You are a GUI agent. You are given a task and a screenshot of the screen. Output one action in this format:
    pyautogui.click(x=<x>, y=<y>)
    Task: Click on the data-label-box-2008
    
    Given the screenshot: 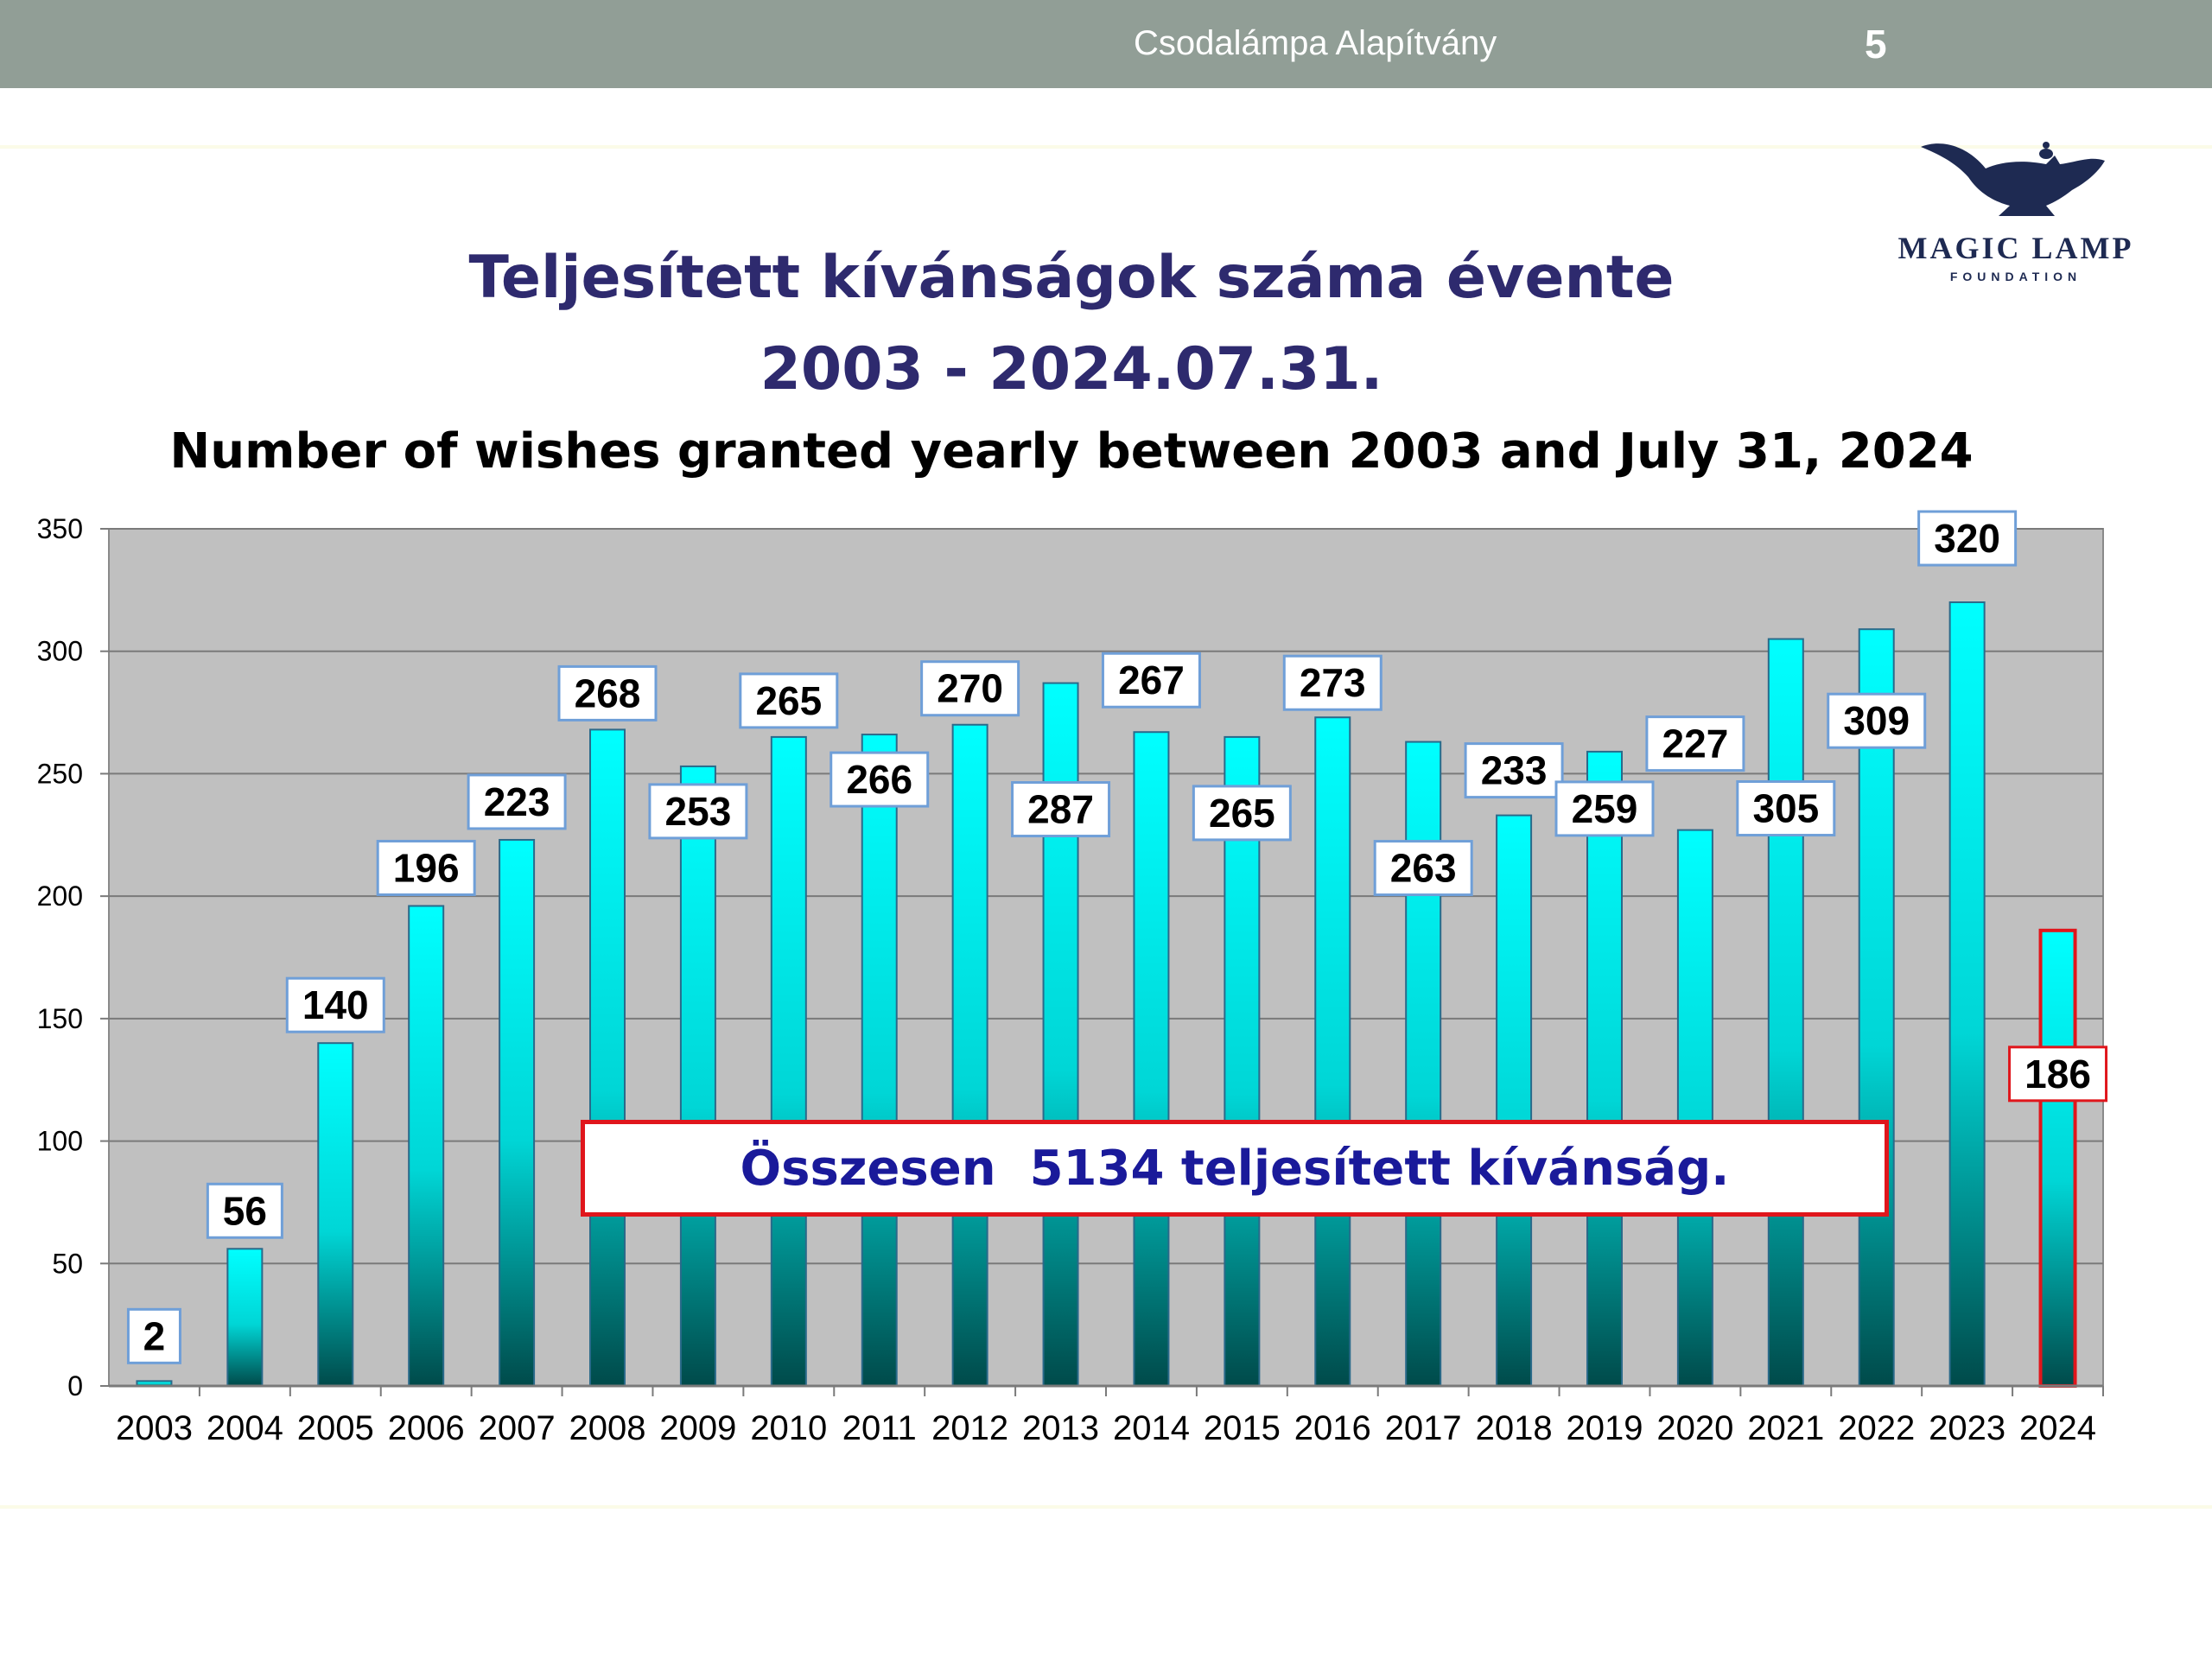 What is the action you would take?
    pyautogui.click(x=607, y=692)
    